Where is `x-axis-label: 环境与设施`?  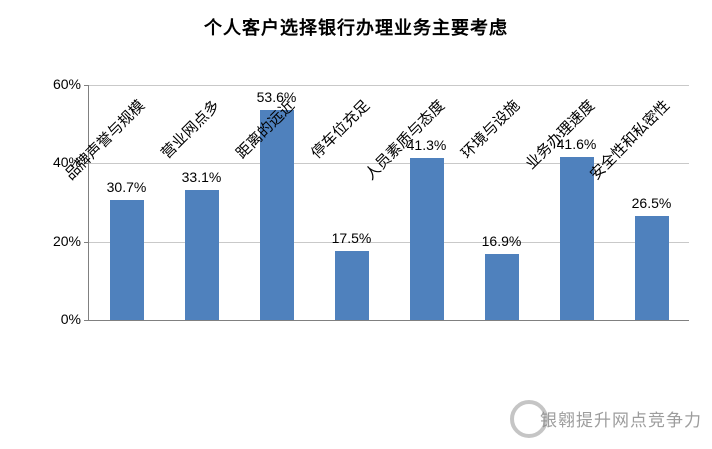 x-axis-label: 环境与设施 is located at coordinates (491, 130).